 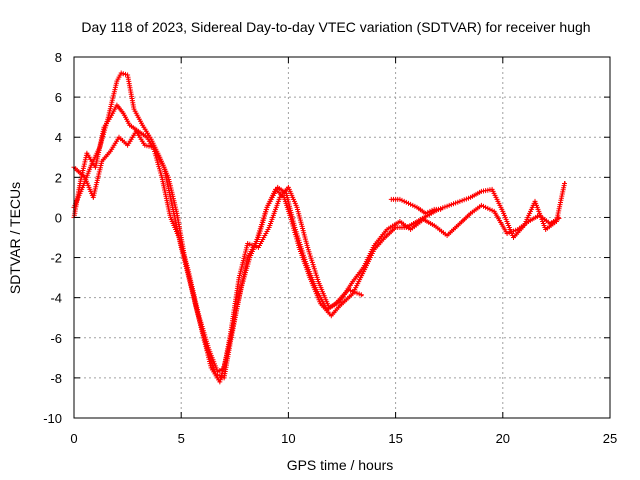 What do you see at coordinates (58, 177) in the screenshot?
I see `y-tick-label: 2` at bounding box center [58, 177].